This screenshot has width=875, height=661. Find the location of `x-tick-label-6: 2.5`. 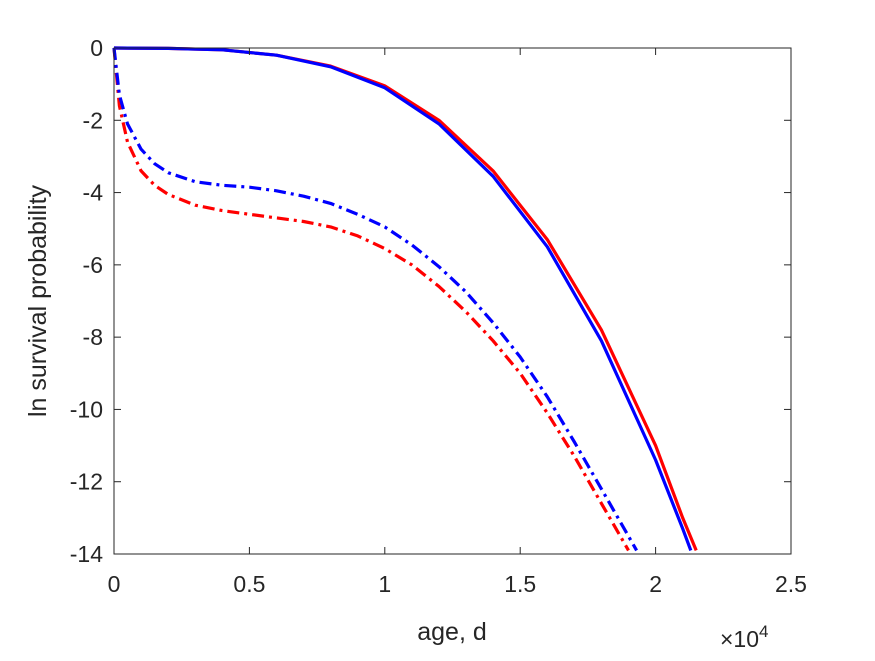

x-tick-label-6: 2.5 is located at coordinates (791, 584).